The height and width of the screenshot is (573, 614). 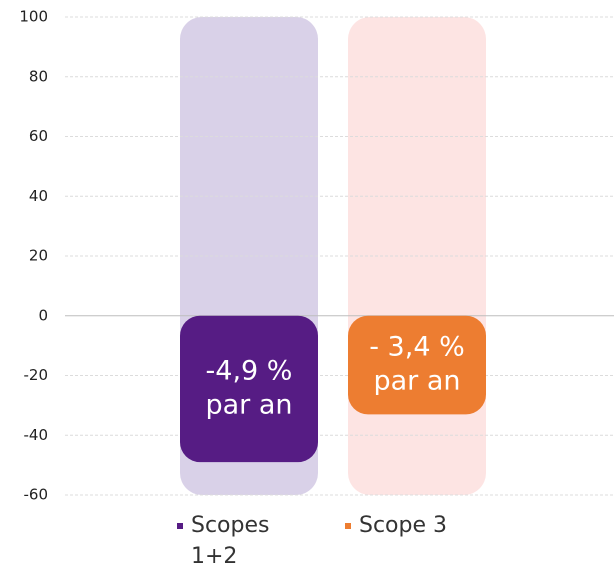 I want to click on annotation: - 3,4 %, so click(x=417, y=347).